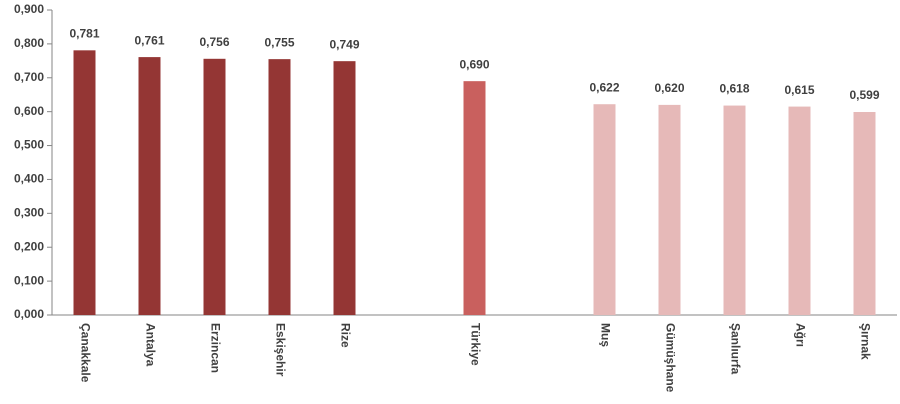 This screenshot has height=404, width=900. Describe the element at coordinates (150, 345) in the screenshot. I see `x-tick-label: Antalya` at that location.